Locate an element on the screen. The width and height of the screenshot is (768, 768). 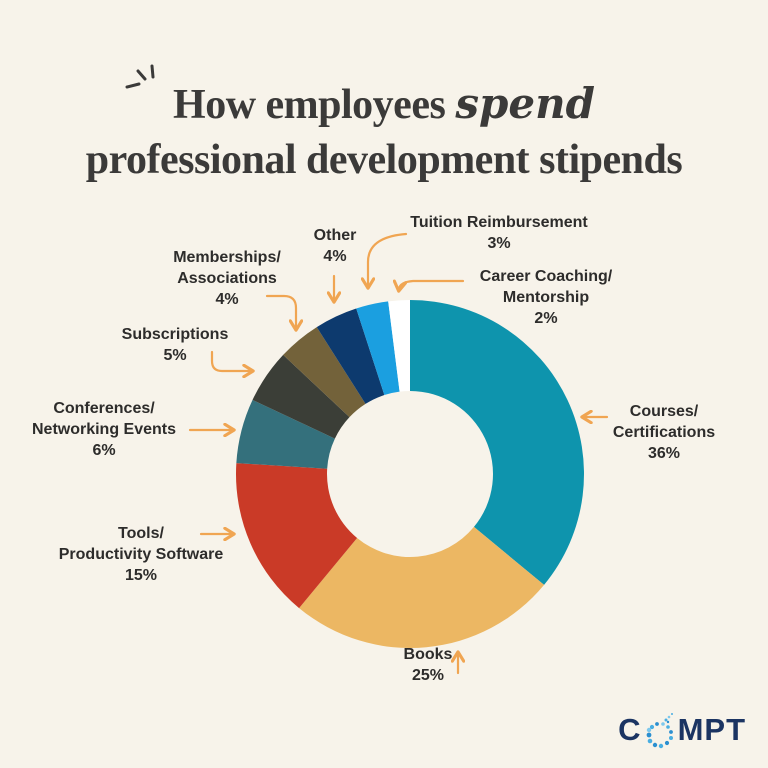
label-text: Conferences/ is located at coordinates (104, 408).